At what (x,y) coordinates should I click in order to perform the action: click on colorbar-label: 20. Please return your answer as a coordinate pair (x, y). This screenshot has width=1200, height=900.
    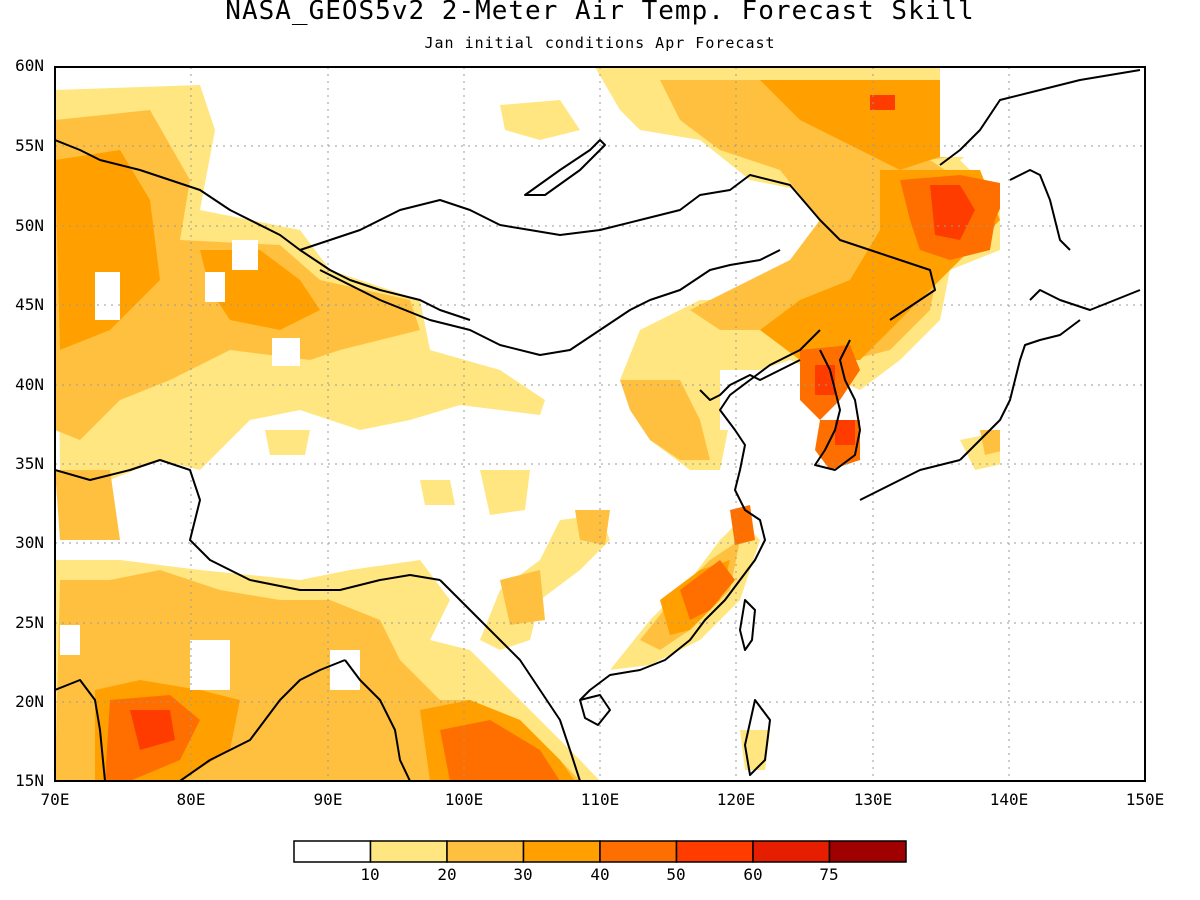
    Looking at the image, I should click on (447, 874).